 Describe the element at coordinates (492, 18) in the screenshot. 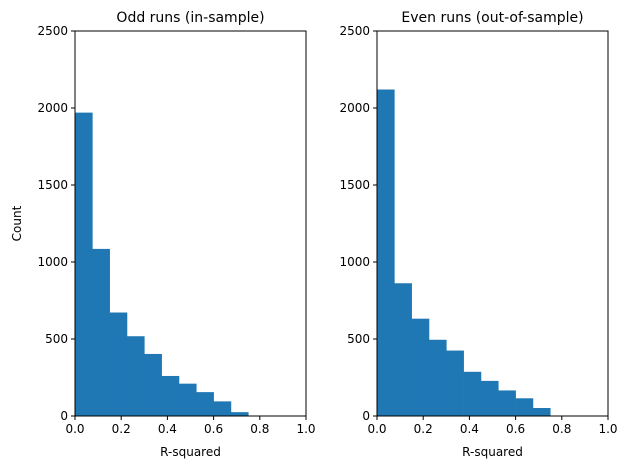

I see `chart-title: Even runs (out-of-sample)` at that location.